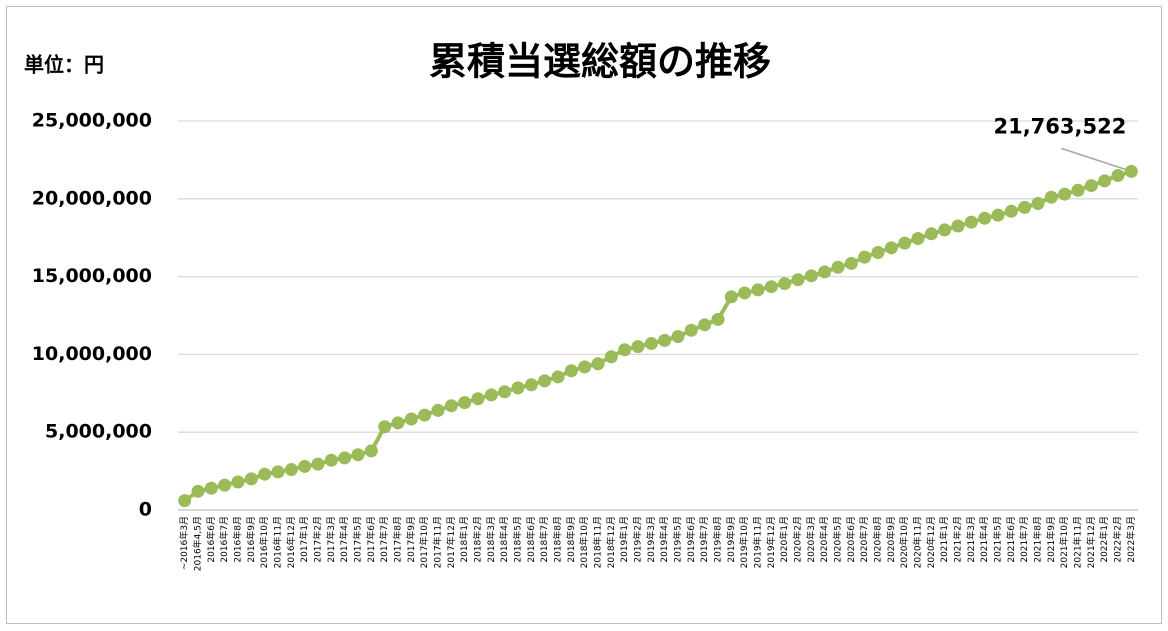 The image size is (1168, 631). What do you see at coordinates (878, 539) in the screenshot?
I see `x-tick-label: 2020年8月` at bounding box center [878, 539].